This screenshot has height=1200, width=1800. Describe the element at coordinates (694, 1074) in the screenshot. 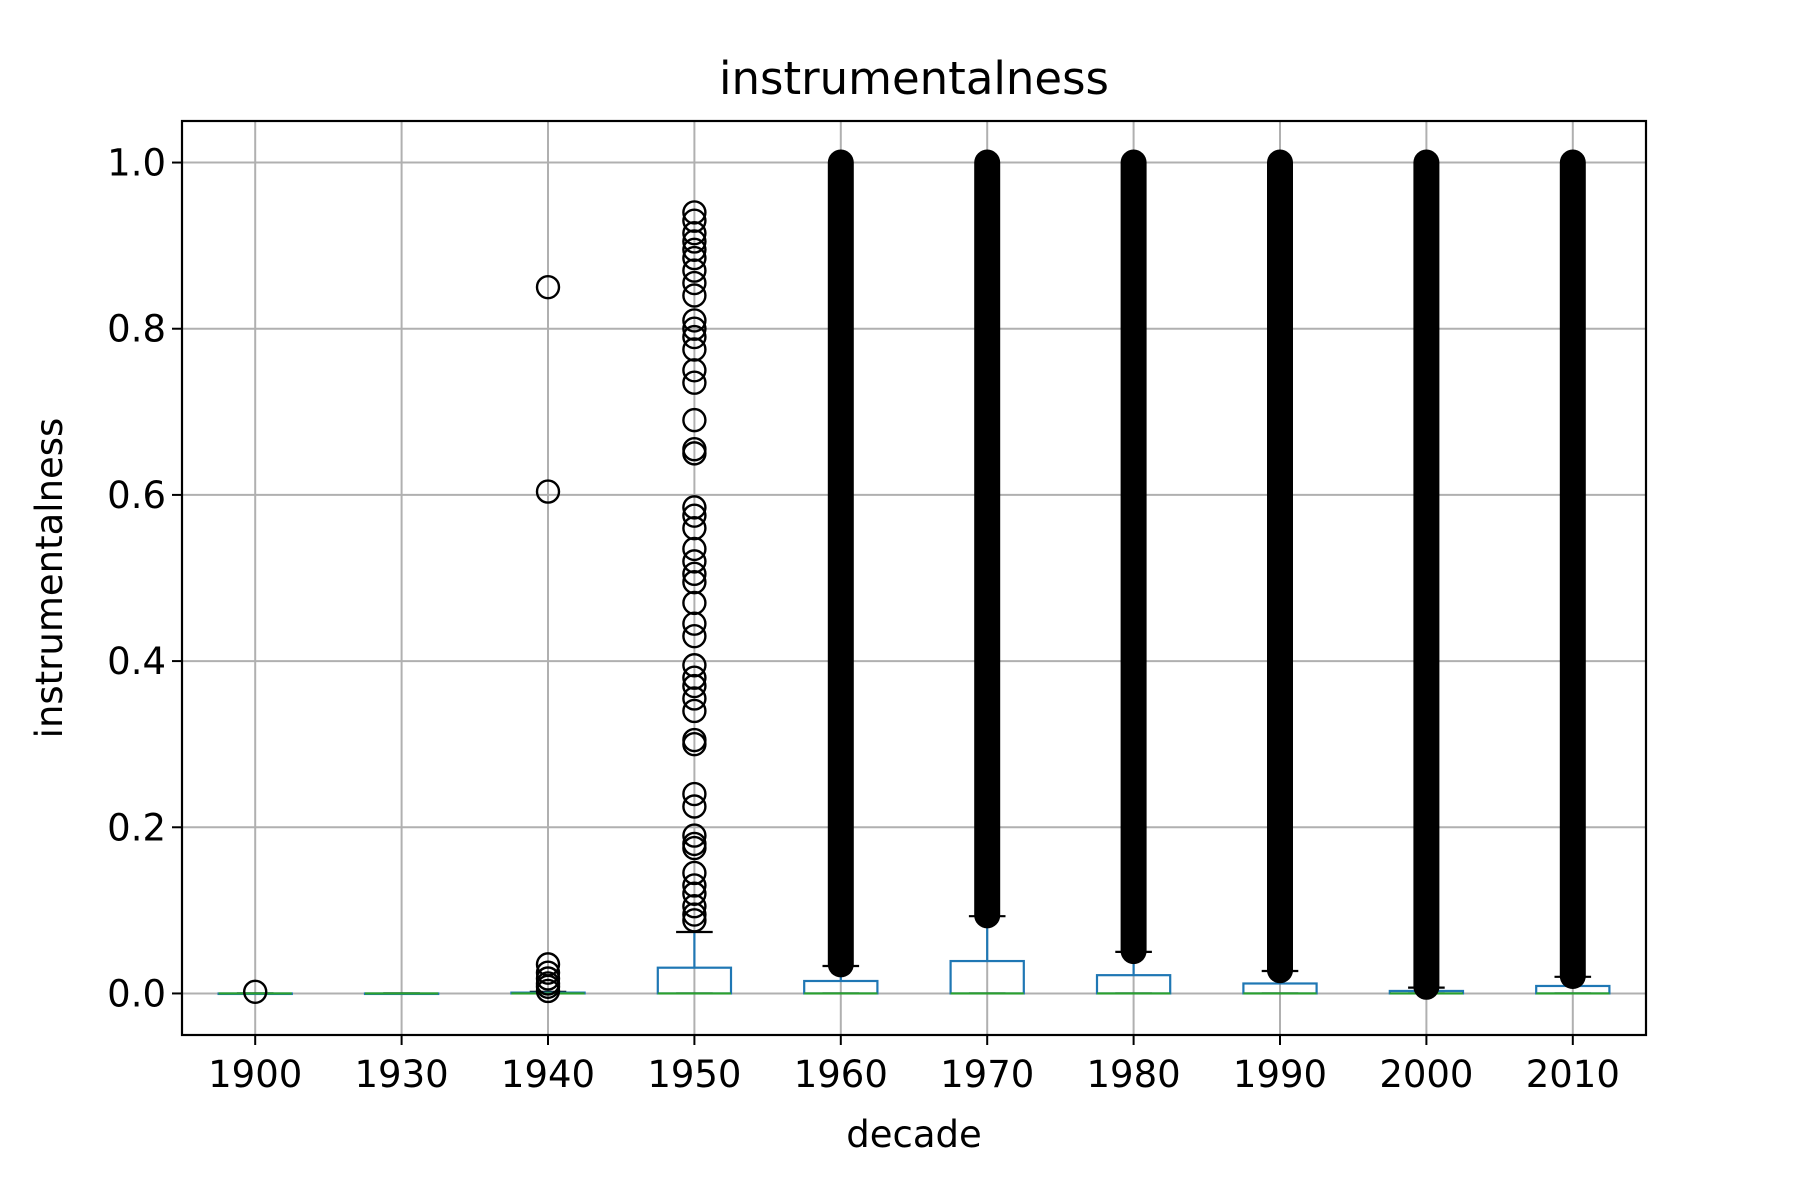

I see `x-tick-label: 1950` at that location.